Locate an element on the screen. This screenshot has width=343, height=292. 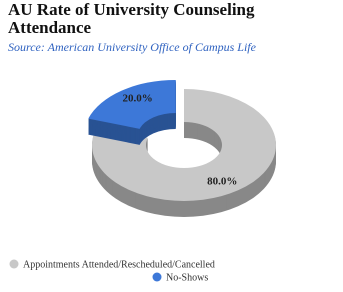
data-label: 80.0% is located at coordinates (222, 181).